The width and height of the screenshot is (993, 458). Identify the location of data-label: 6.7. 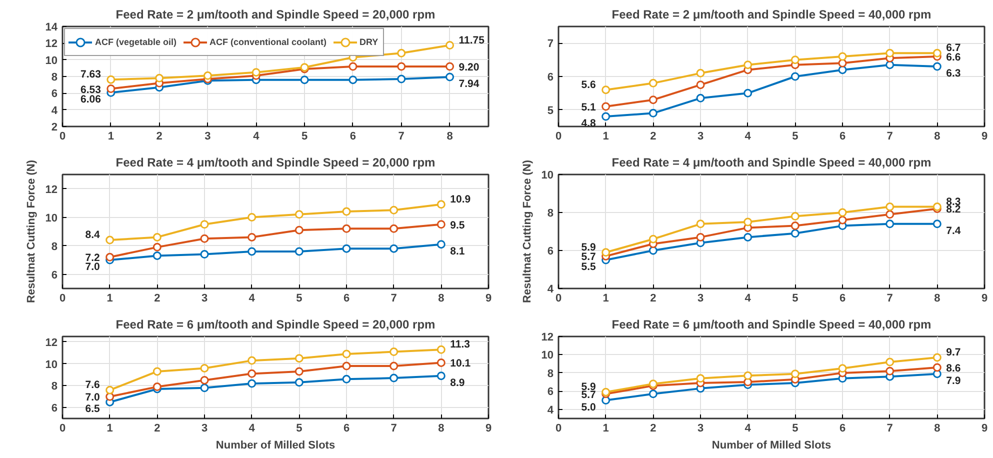
(953, 48).